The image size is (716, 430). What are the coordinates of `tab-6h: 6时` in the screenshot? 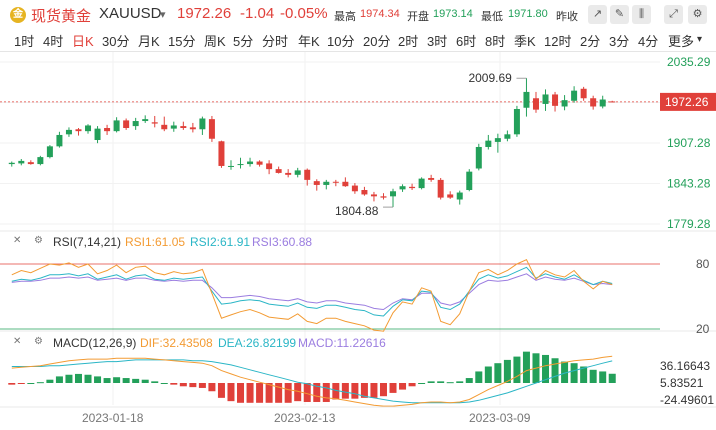 It's located at (466, 41).